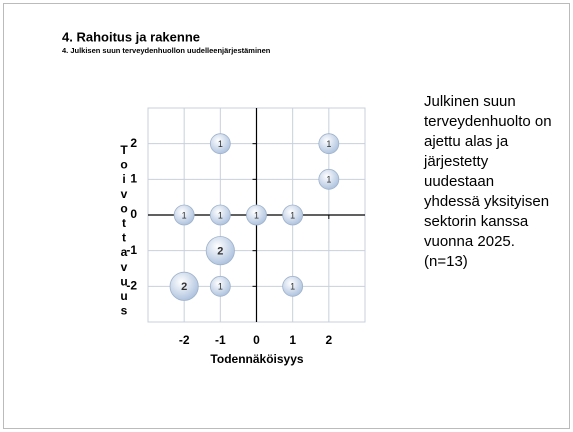 Image resolution: width=573 pixels, height=432 pixels. What do you see at coordinates (124, 231) in the screenshot?
I see `y-axis-label: Toivottavuus` at bounding box center [124, 231].